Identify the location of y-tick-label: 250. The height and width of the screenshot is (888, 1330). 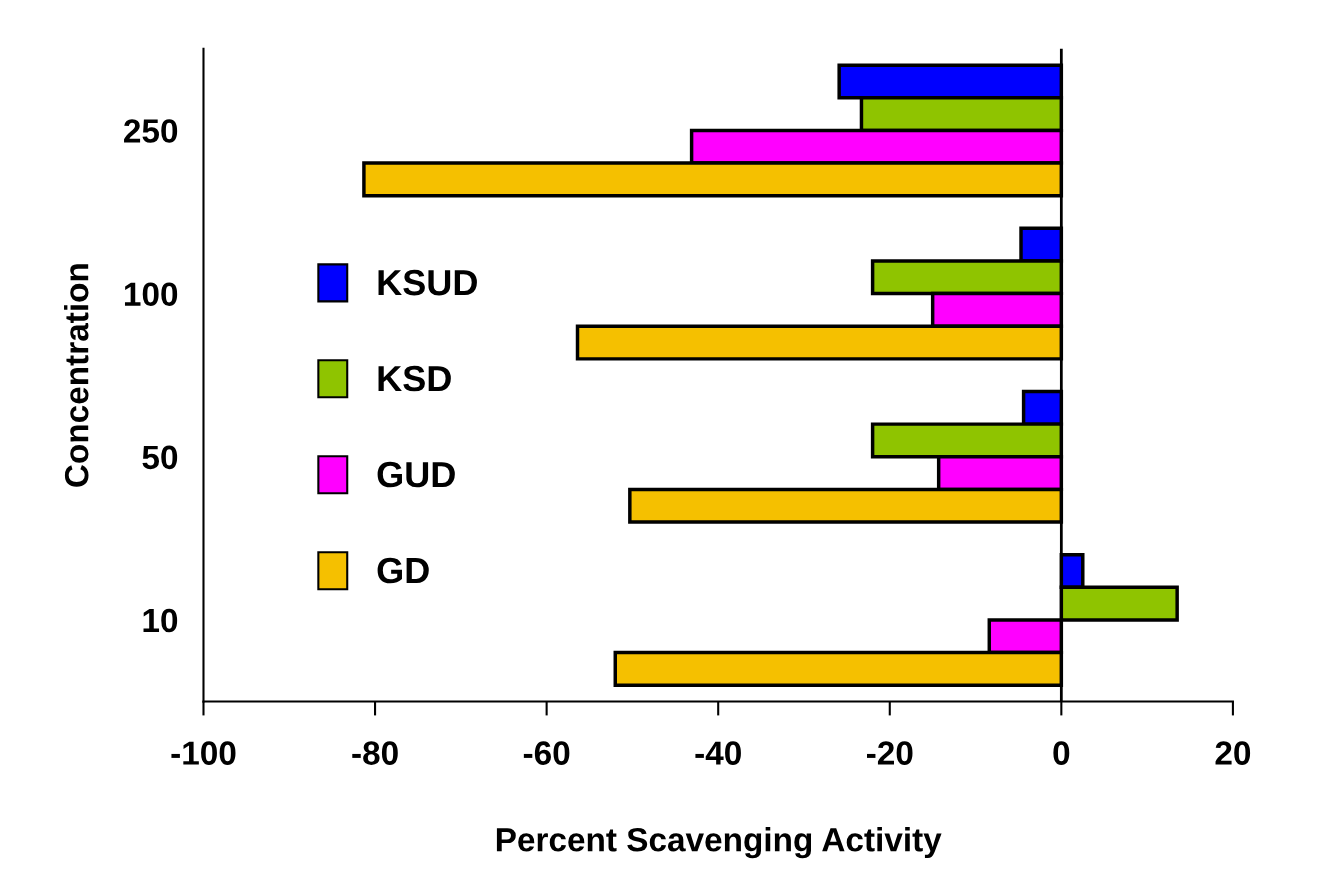
(151, 131).